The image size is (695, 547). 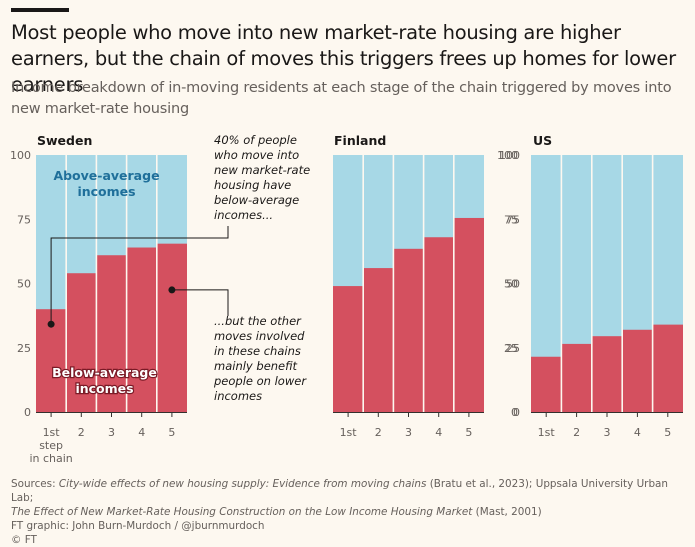 What do you see at coordinates (104, 372) in the screenshot?
I see `label-below-average: Below-average` at bounding box center [104, 372].